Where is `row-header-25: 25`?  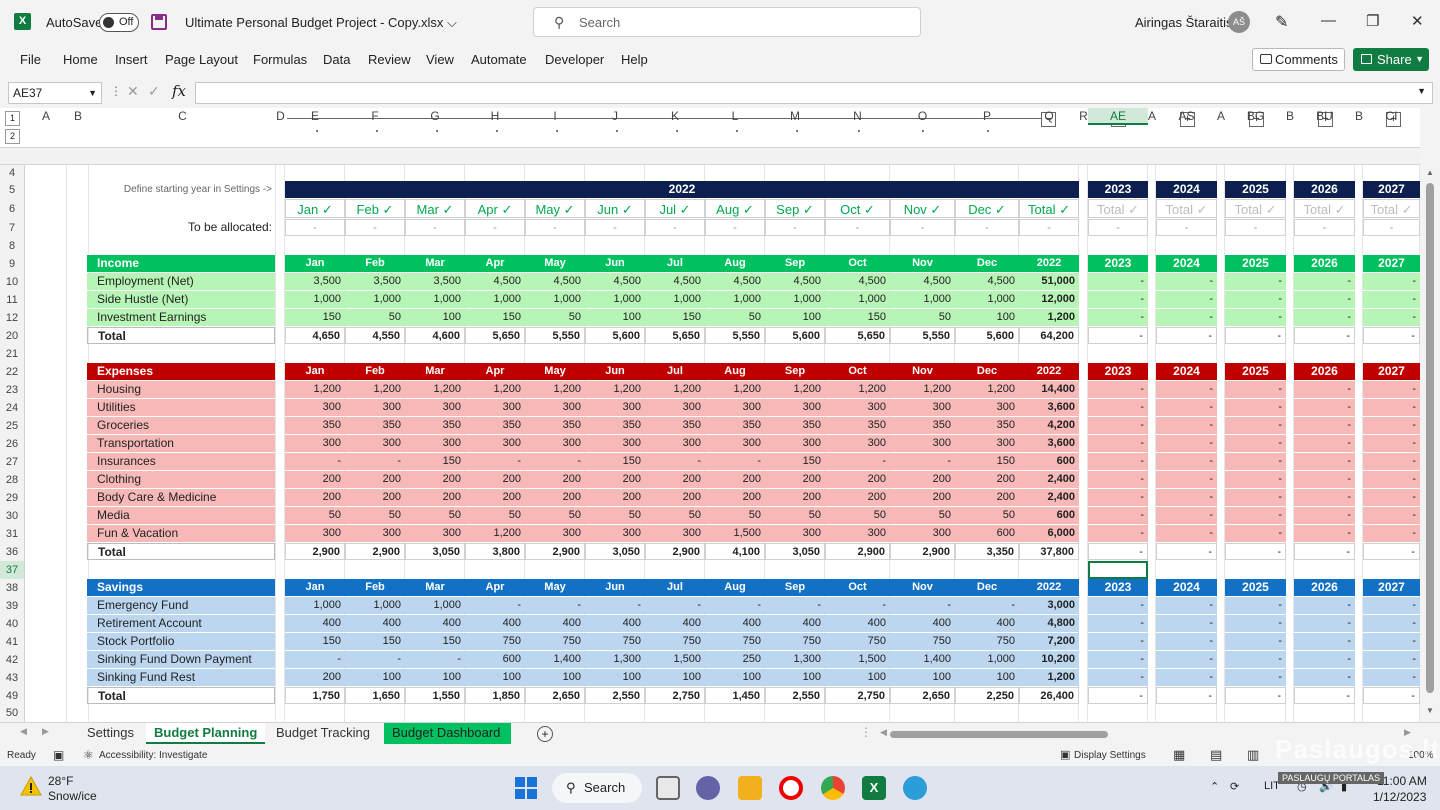 row-header-25: 25 is located at coordinates (12, 426).